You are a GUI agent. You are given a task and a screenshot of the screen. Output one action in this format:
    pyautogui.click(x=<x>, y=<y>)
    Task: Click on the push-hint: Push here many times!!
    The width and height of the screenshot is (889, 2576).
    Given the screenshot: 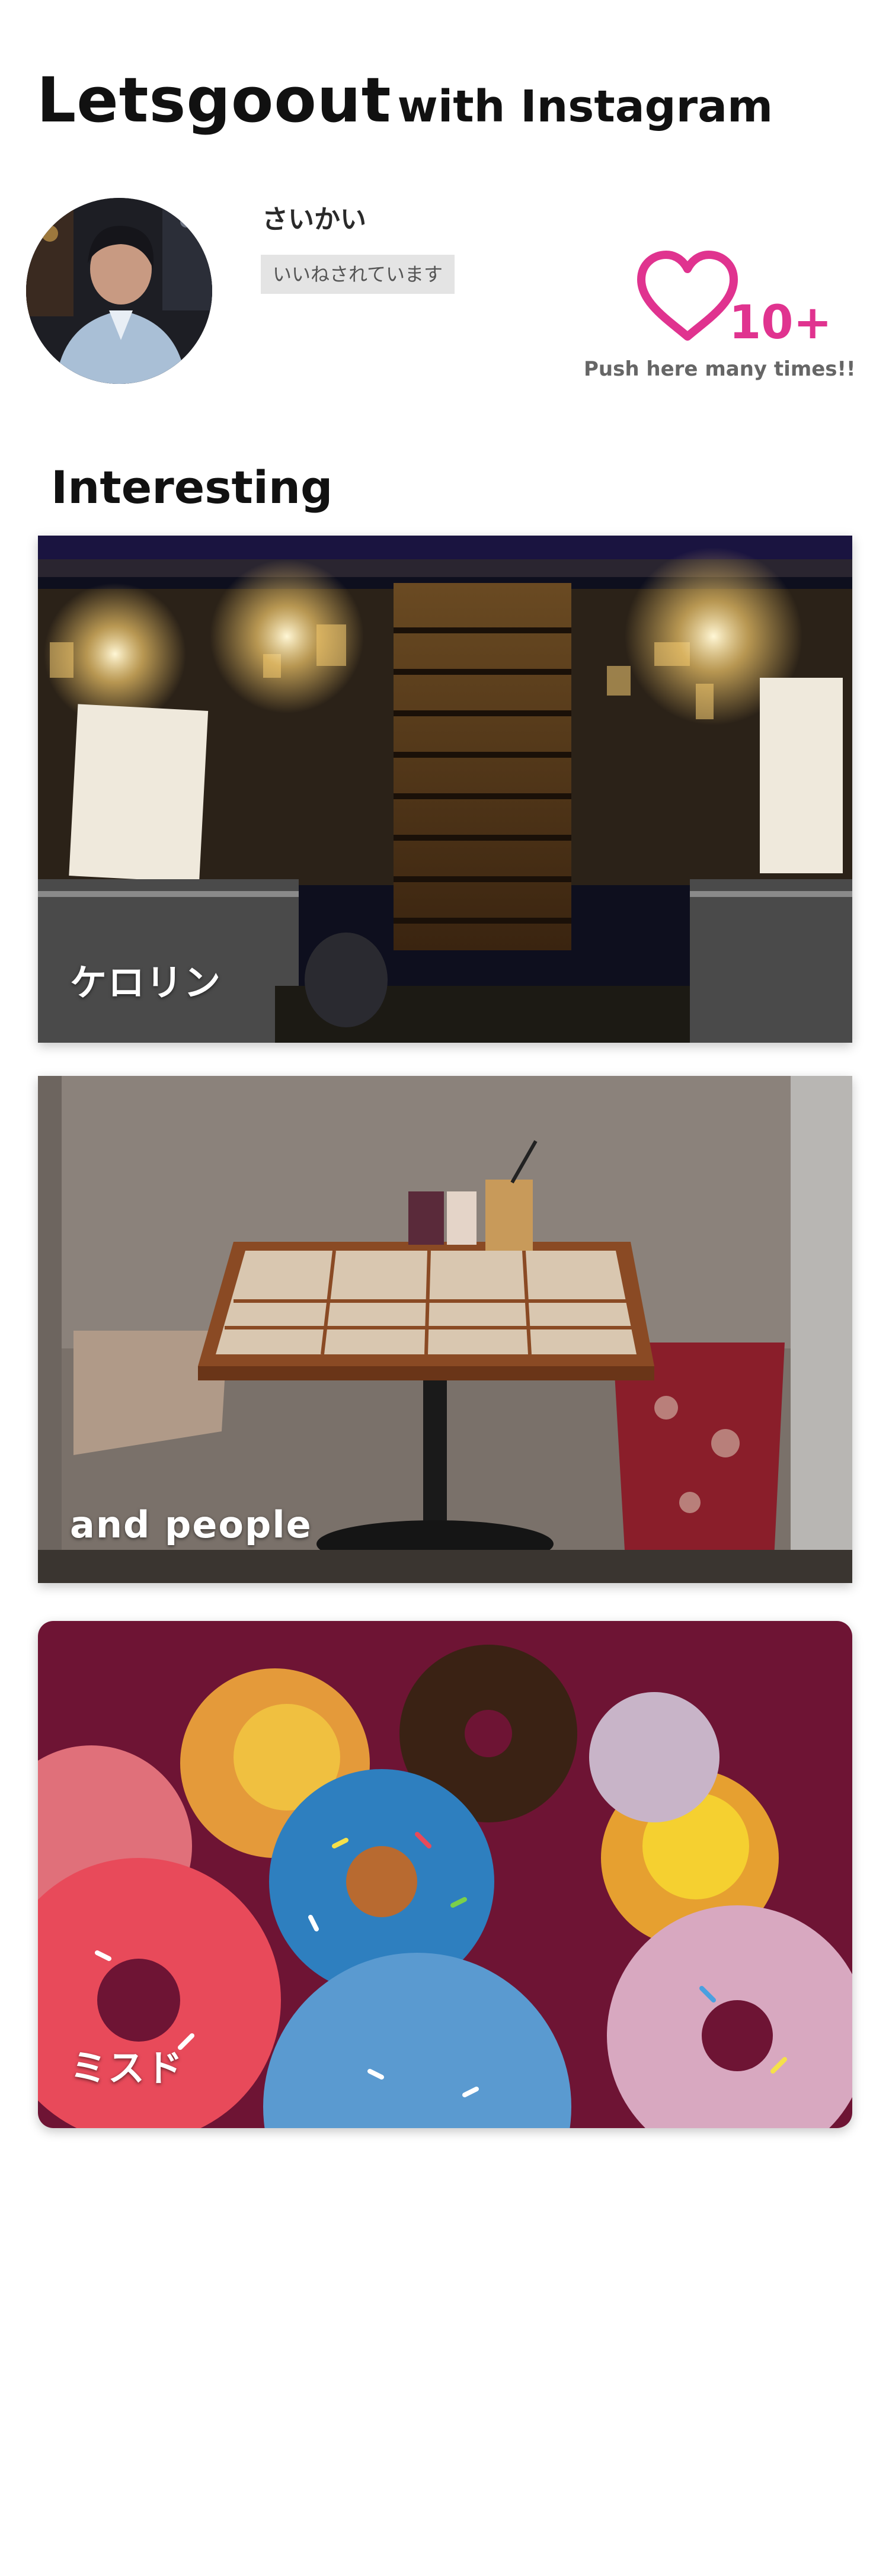 What is the action you would take?
    pyautogui.click(x=720, y=369)
    